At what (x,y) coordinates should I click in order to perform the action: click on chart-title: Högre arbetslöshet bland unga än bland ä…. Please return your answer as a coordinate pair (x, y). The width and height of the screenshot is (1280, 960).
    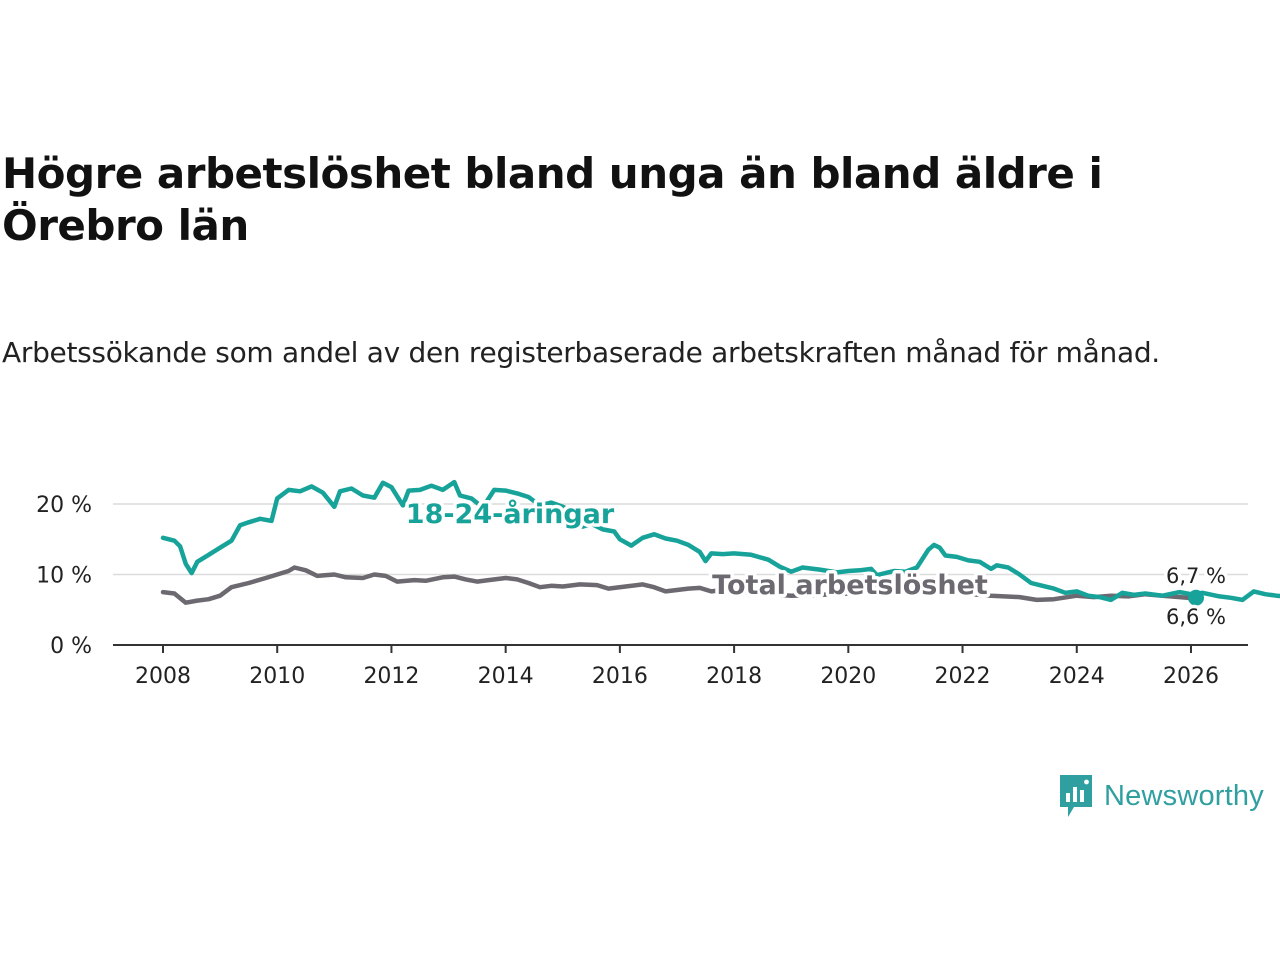
    Looking at the image, I should click on (552, 199).